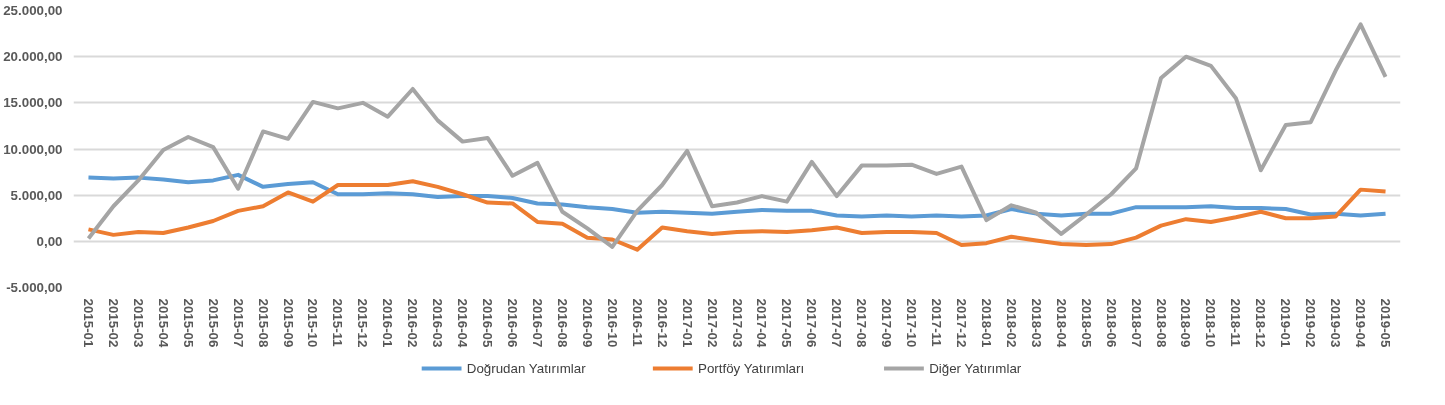 This screenshot has width=1445, height=405. What do you see at coordinates (36, 195) in the screenshot?
I see `y-tick-label: 5.000,00` at bounding box center [36, 195].